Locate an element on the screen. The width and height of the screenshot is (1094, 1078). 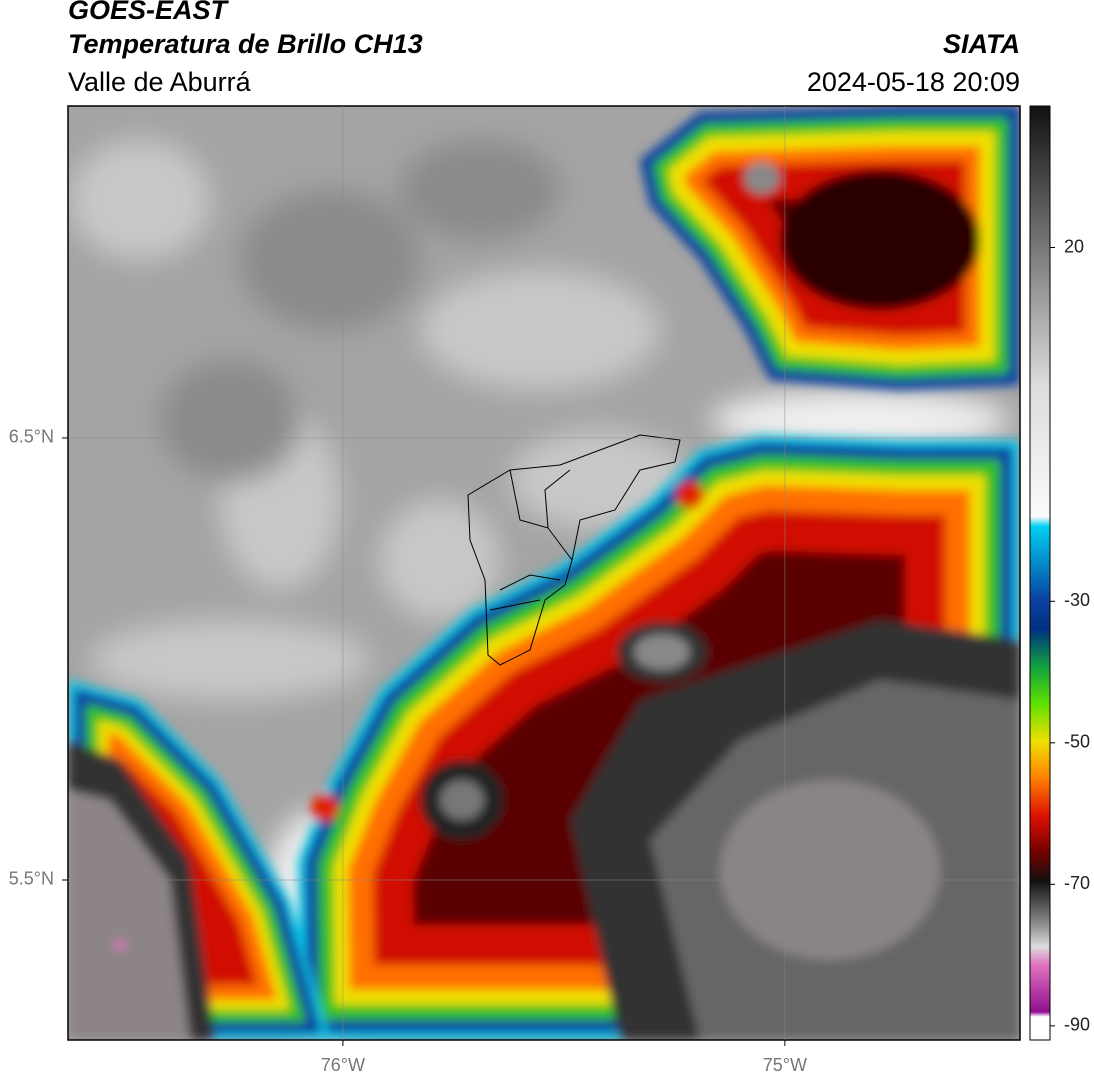
datetime: 2024-05-18 20:09 is located at coordinates (913, 82).